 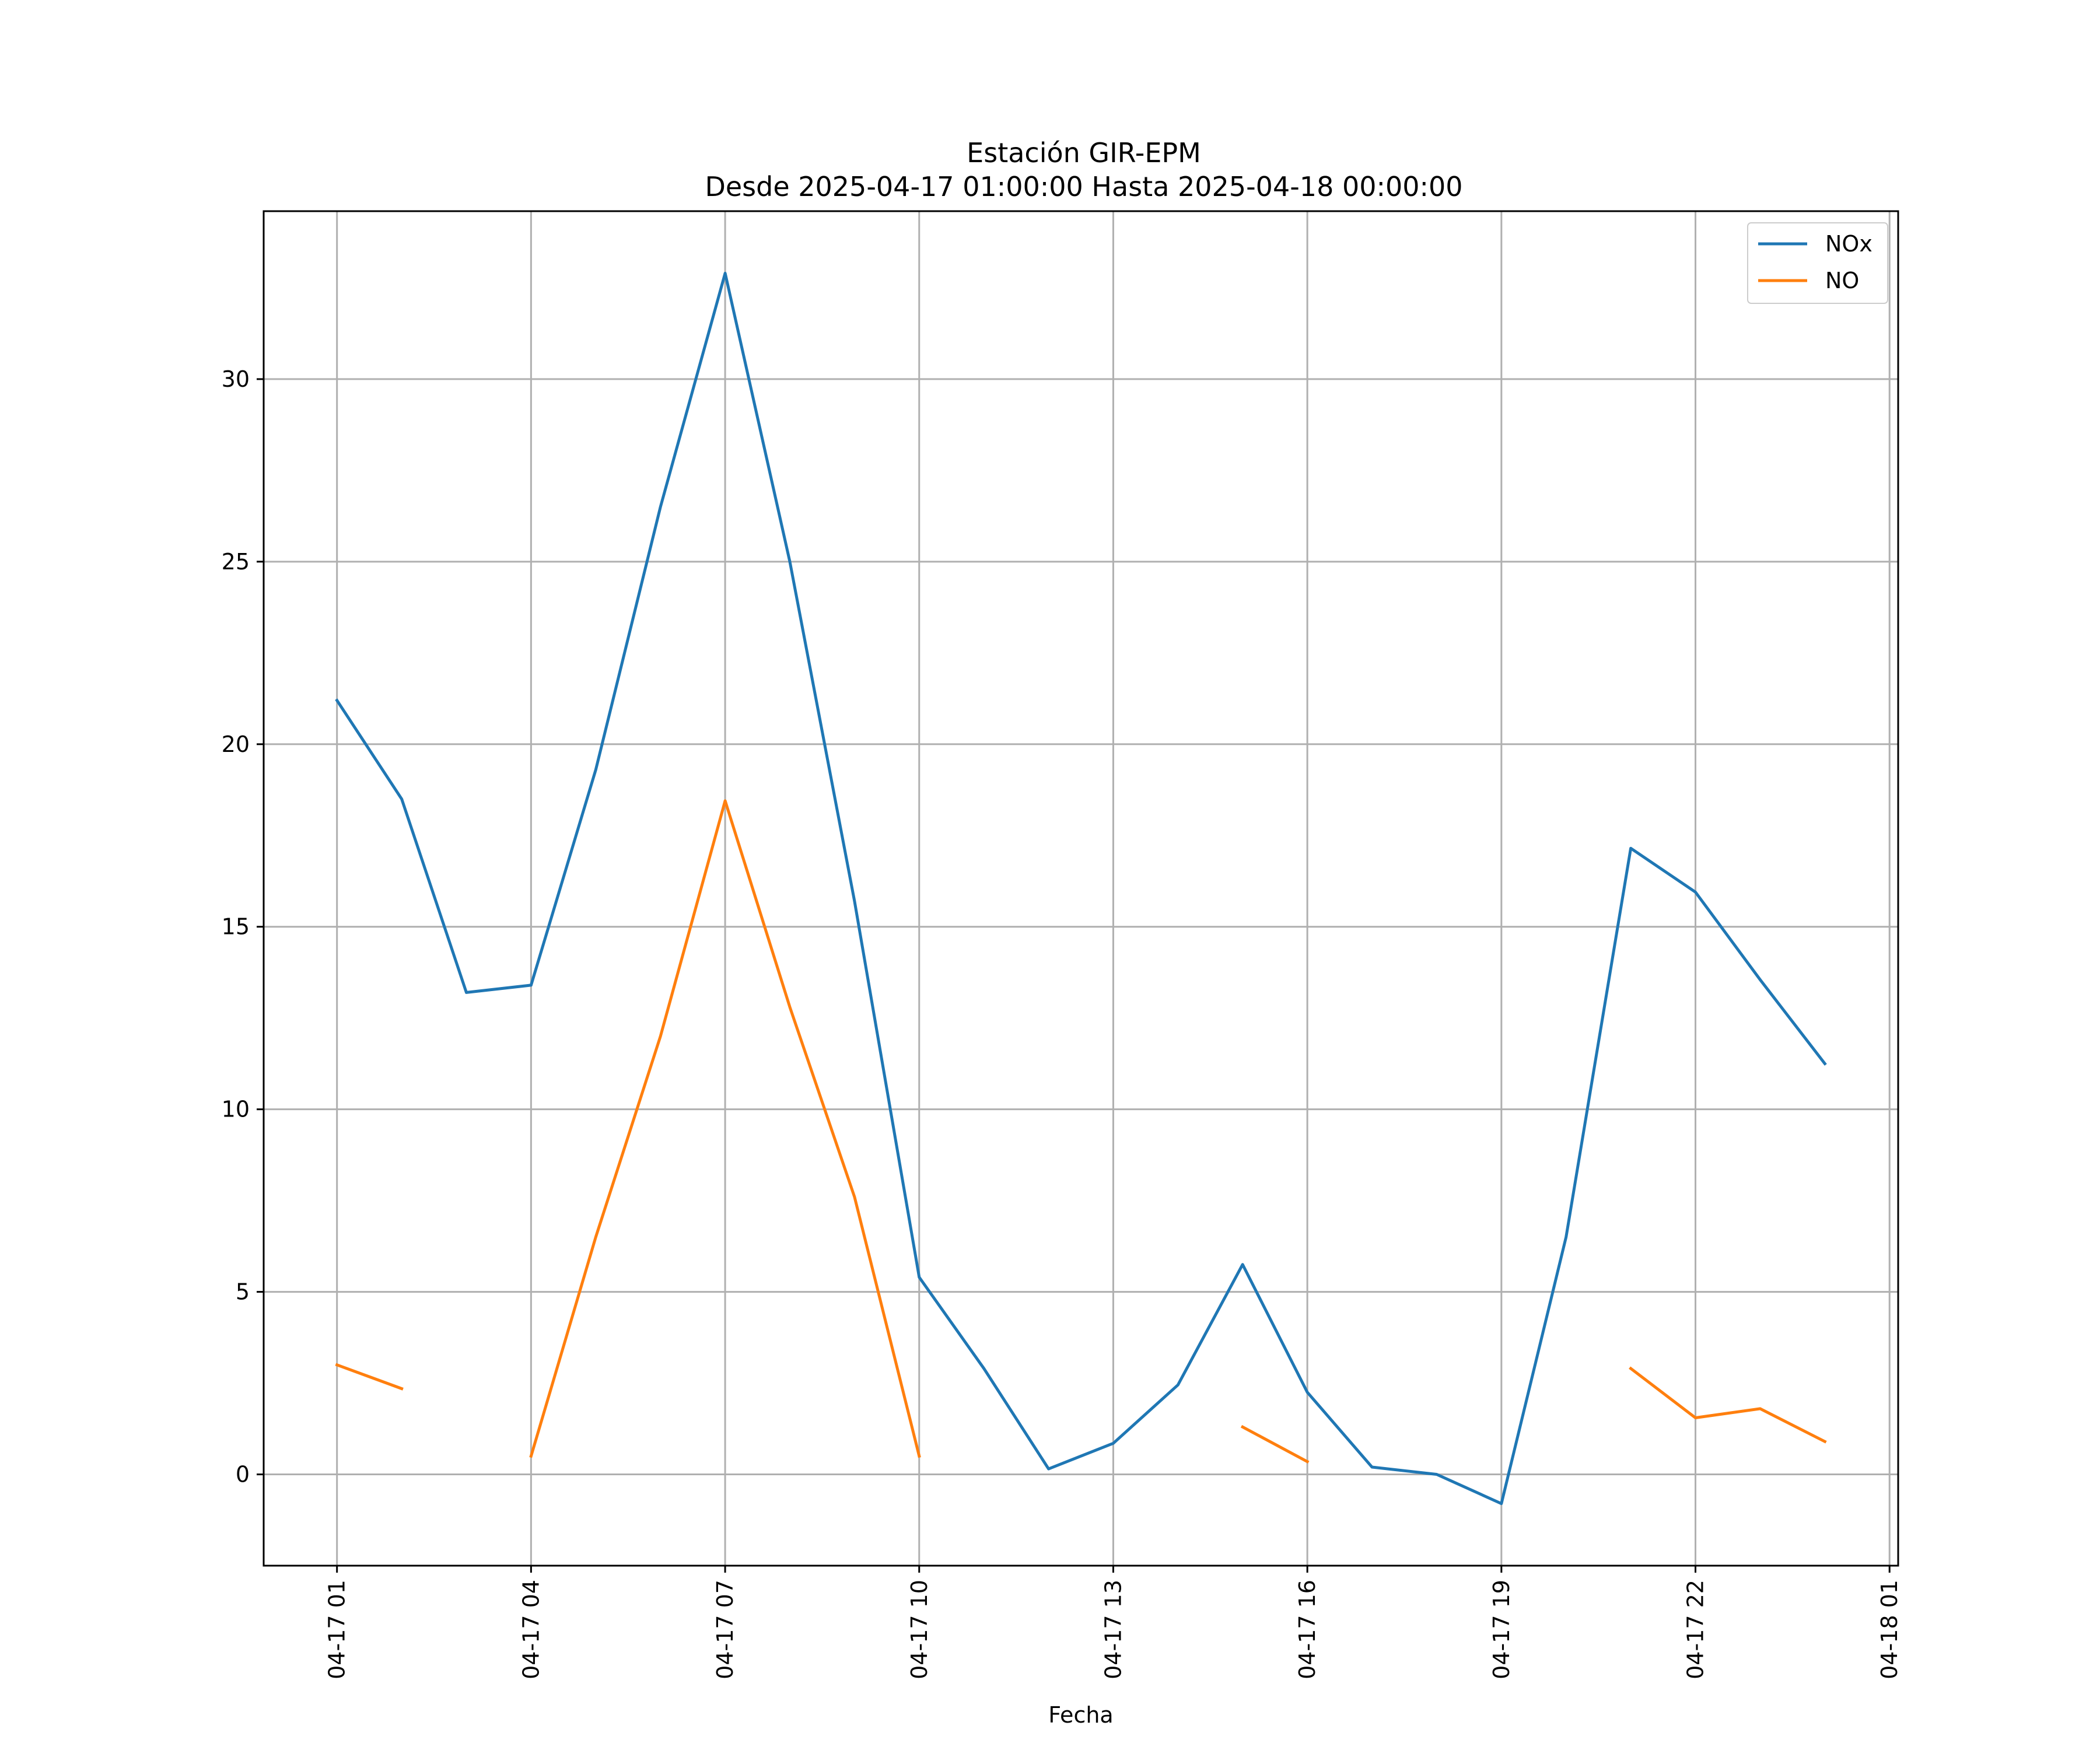 What do you see at coordinates (1113, 1629) in the screenshot?
I see `x-tick-label: 04-17 13` at bounding box center [1113, 1629].